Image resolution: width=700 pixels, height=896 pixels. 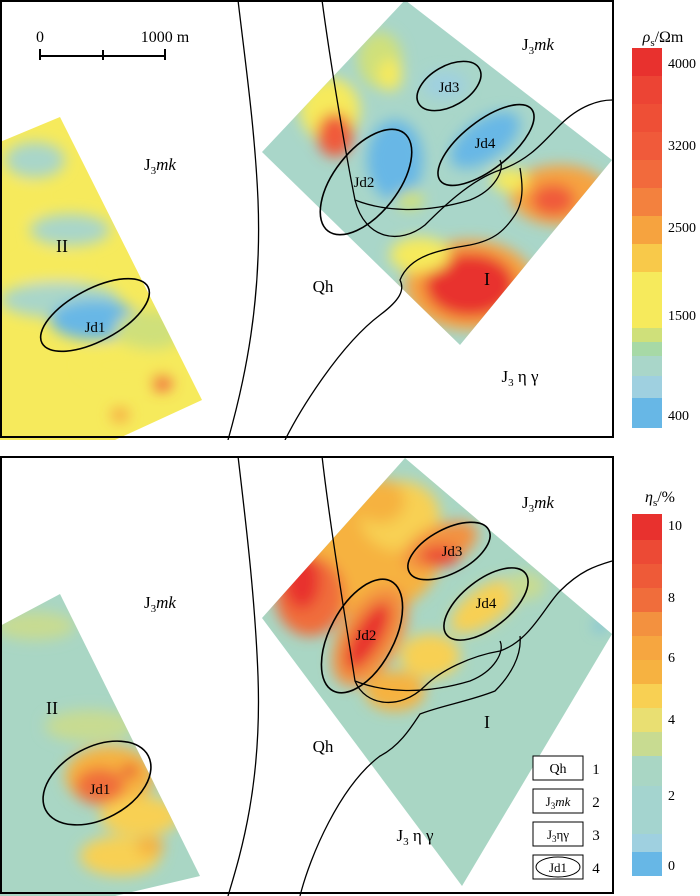 What do you see at coordinates (160, 166) in the screenshot?
I see `unit-j3mk-left-label: J3mk` at bounding box center [160, 166].